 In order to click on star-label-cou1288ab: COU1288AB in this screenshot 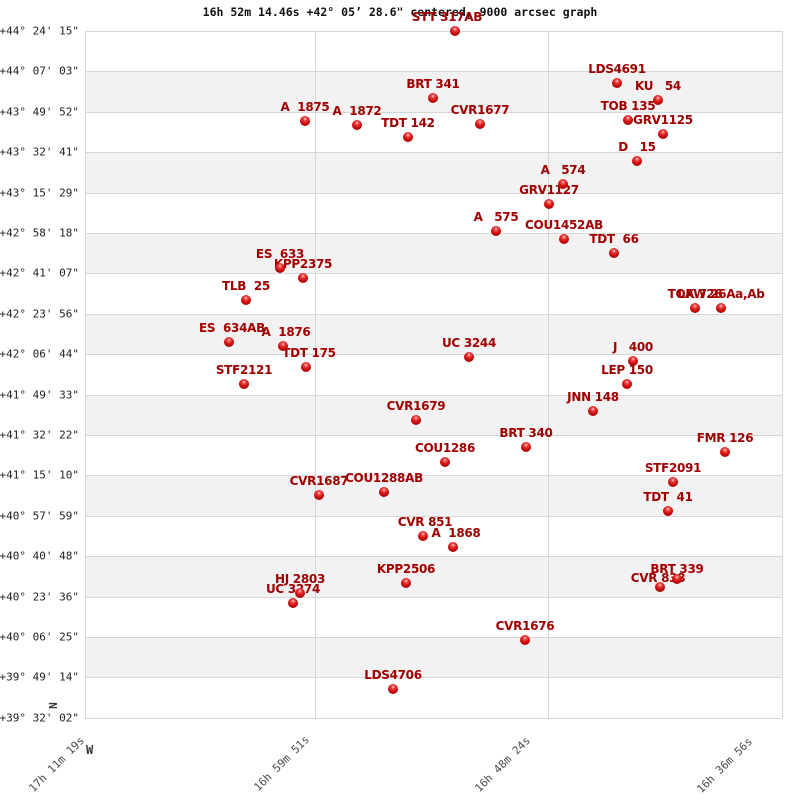, I will do `click(384, 478)`.